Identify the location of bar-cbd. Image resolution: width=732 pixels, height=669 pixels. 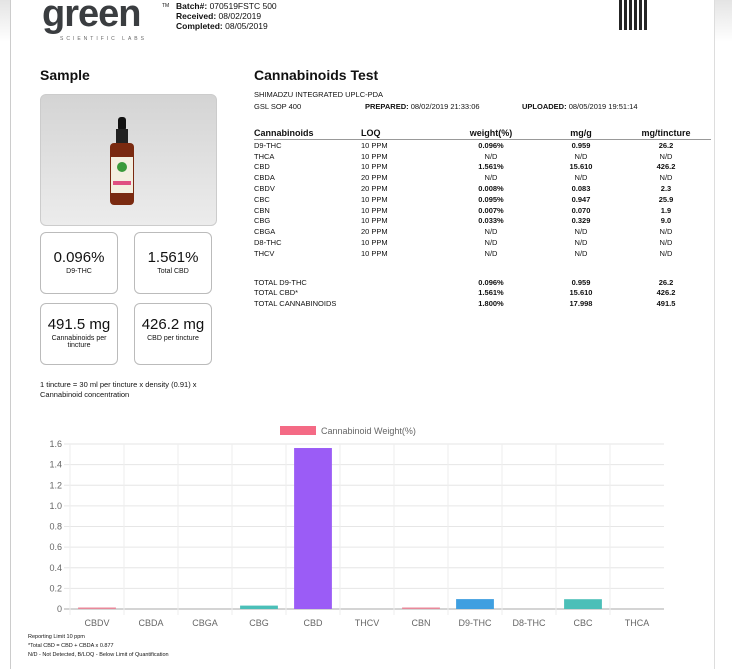
(313, 528).